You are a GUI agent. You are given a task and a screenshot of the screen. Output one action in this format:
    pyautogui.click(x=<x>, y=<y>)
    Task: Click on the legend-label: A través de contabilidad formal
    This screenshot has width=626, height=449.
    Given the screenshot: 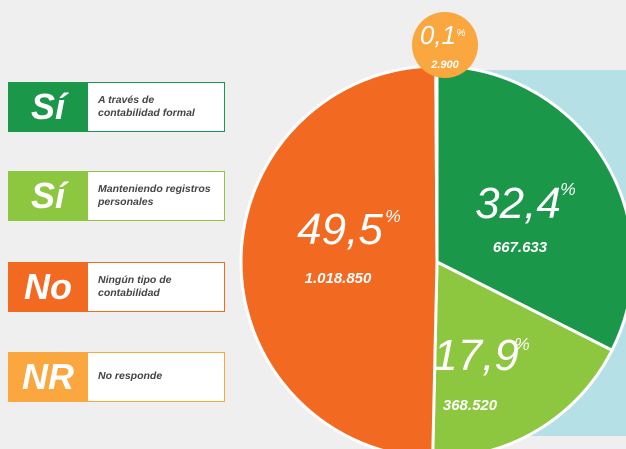 What is the action you would take?
    pyautogui.click(x=156, y=107)
    